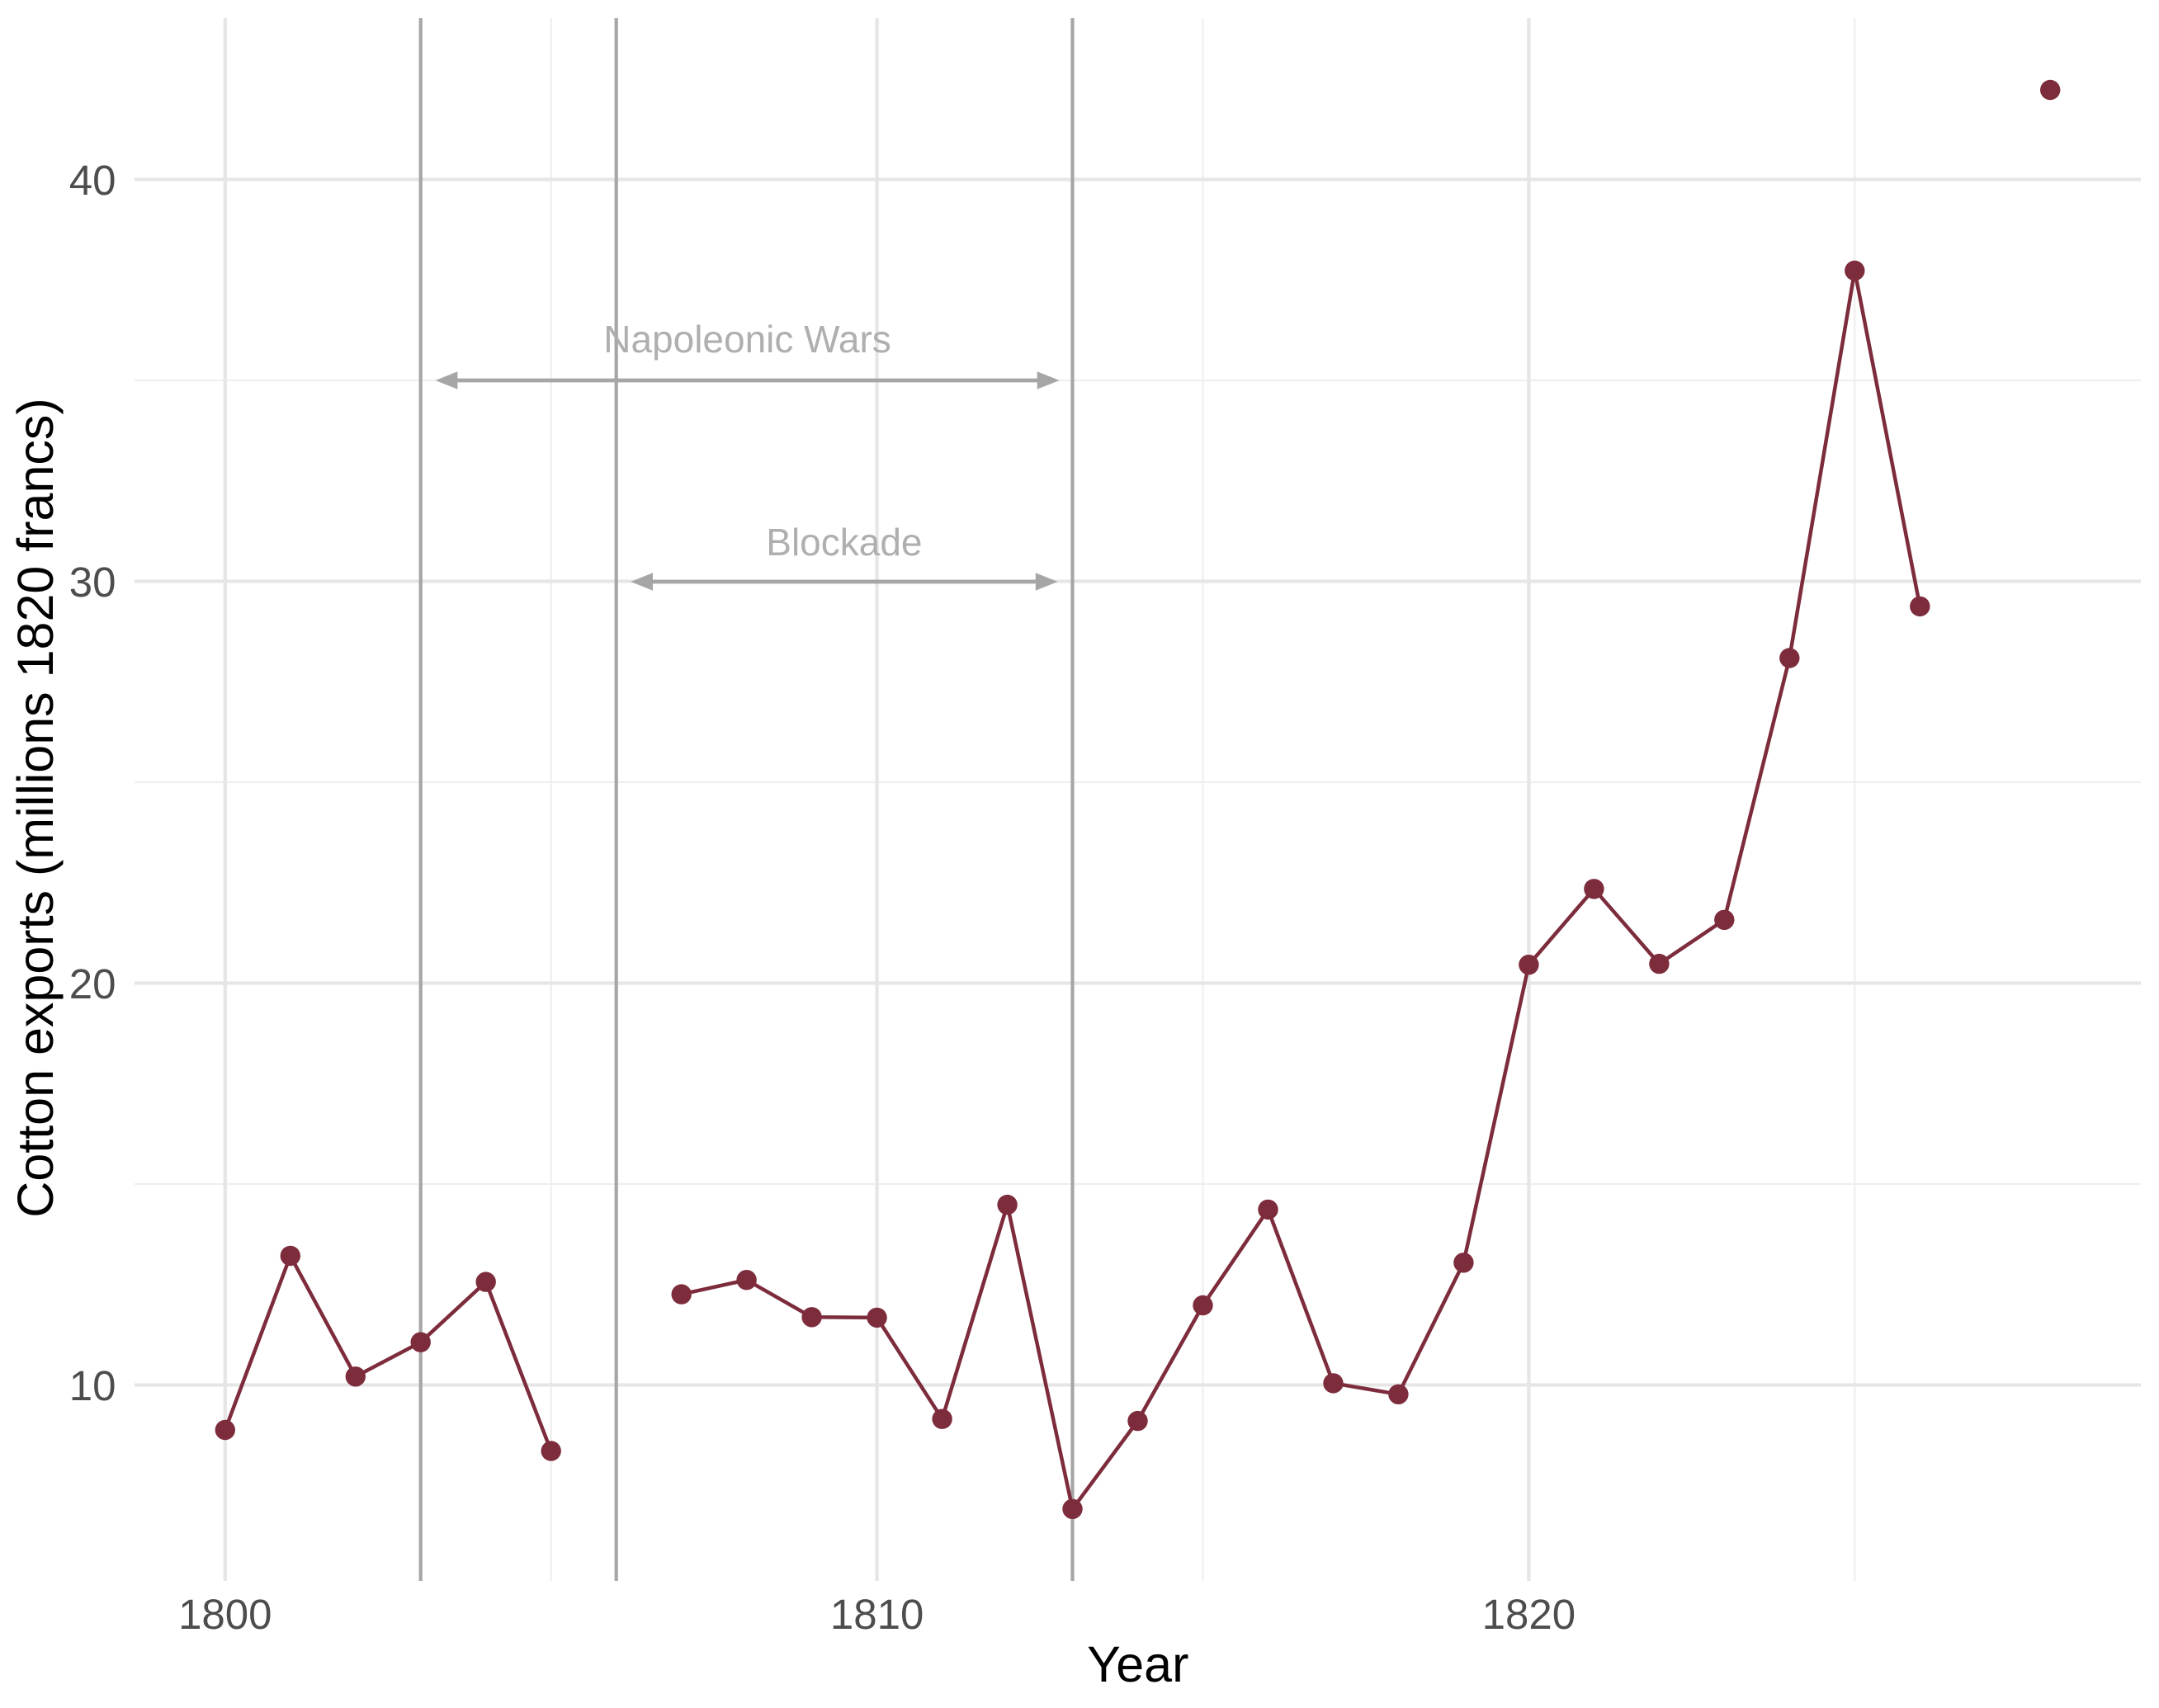  What do you see at coordinates (92, 180) in the screenshot?
I see `svg-text: 40` at bounding box center [92, 180].